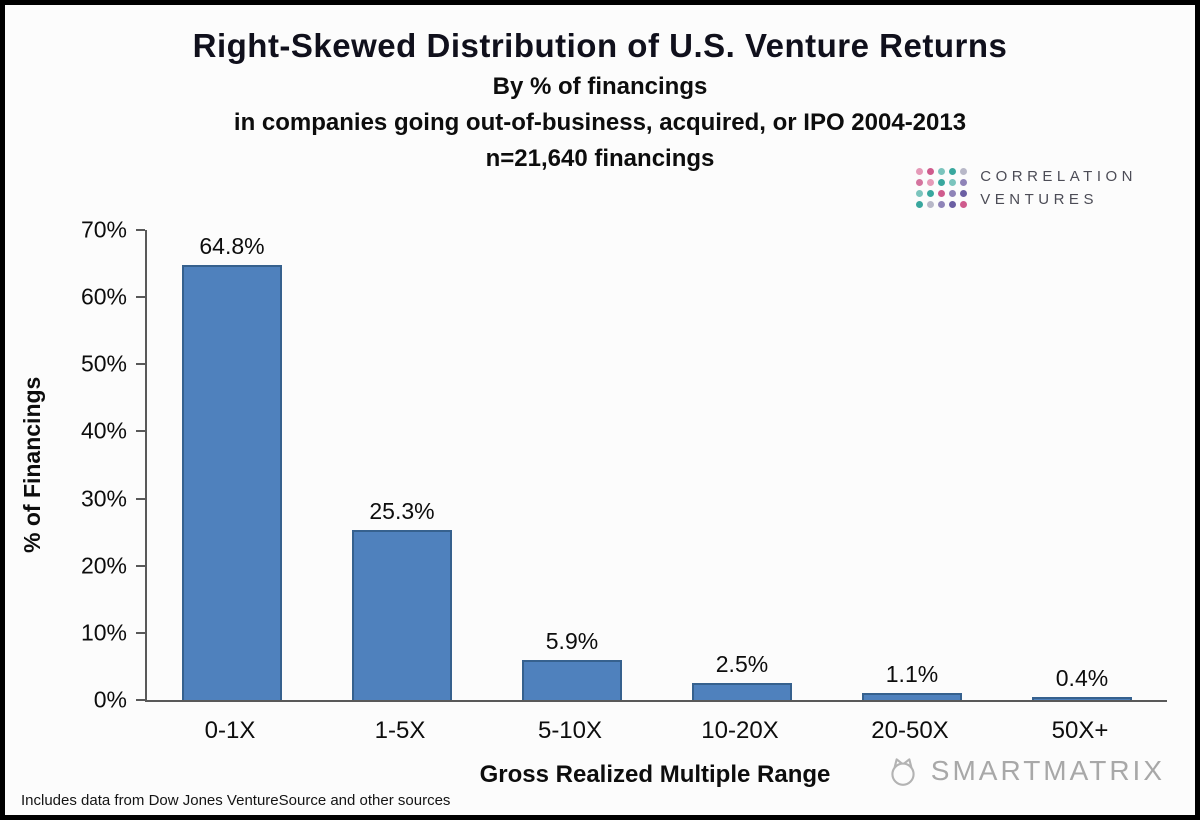  I want to click on y-tick-label: 70%, so click(103, 229).